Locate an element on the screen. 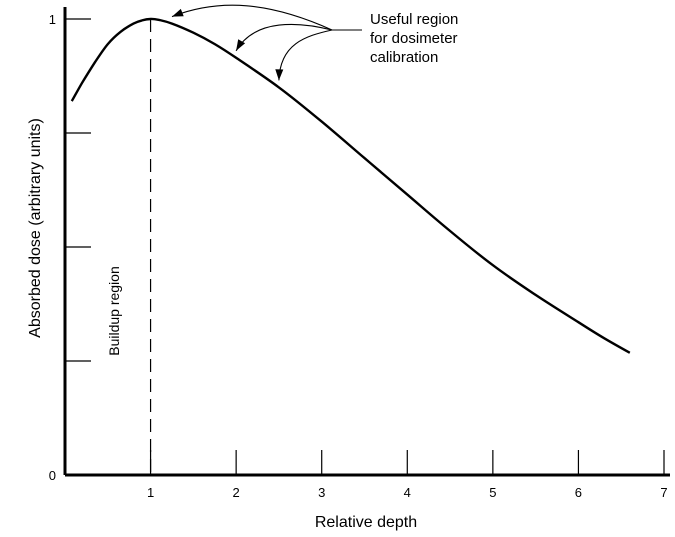 This screenshot has width=675, height=537. y-tick-label: 1 is located at coordinates (52, 19).